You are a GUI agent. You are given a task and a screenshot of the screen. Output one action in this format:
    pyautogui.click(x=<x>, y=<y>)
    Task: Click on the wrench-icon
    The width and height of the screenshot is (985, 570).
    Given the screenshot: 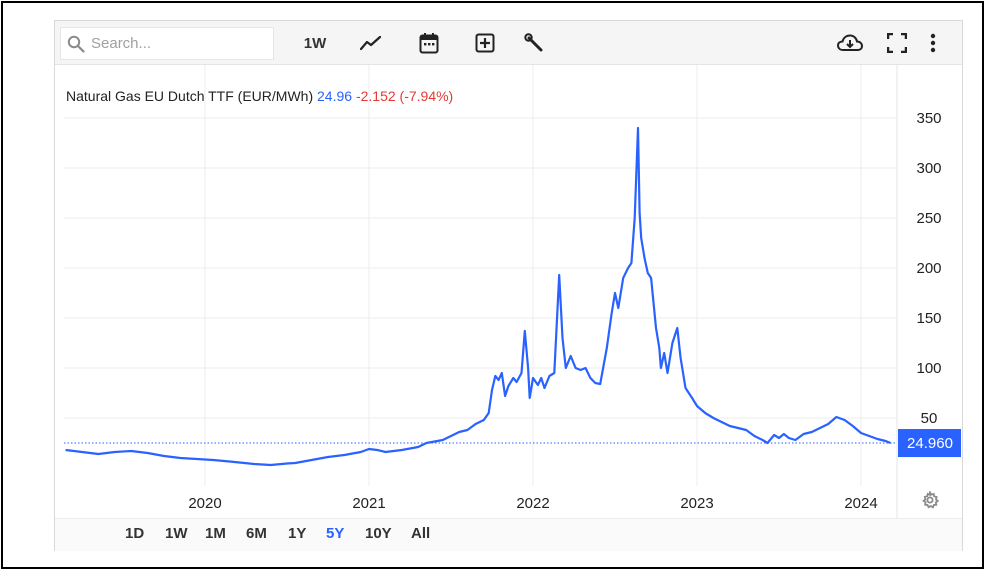 What is the action you would take?
    pyautogui.click(x=533, y=42)
    